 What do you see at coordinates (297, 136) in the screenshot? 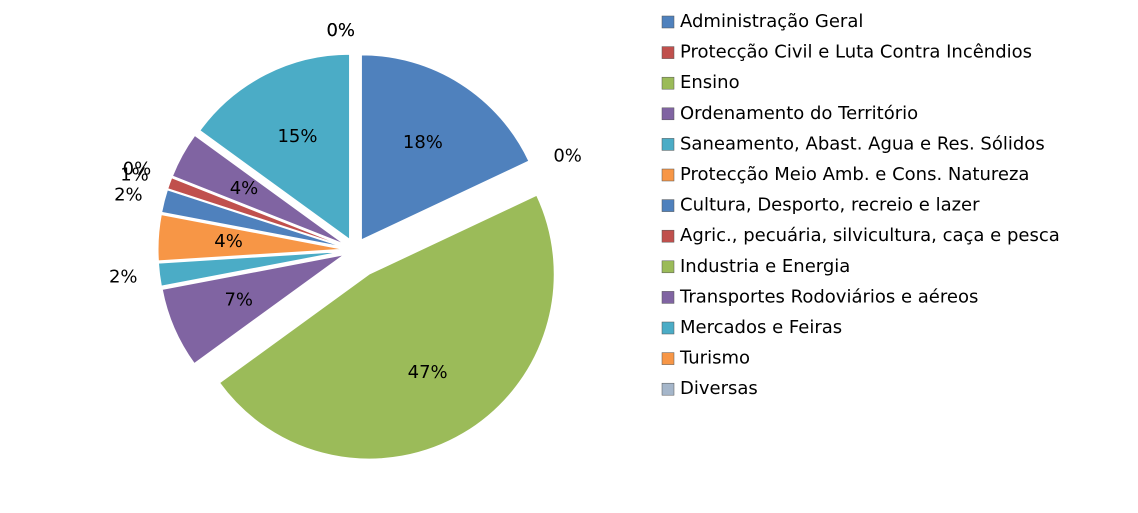
I see `data-label: 15%` at bounding box center [297, 136].